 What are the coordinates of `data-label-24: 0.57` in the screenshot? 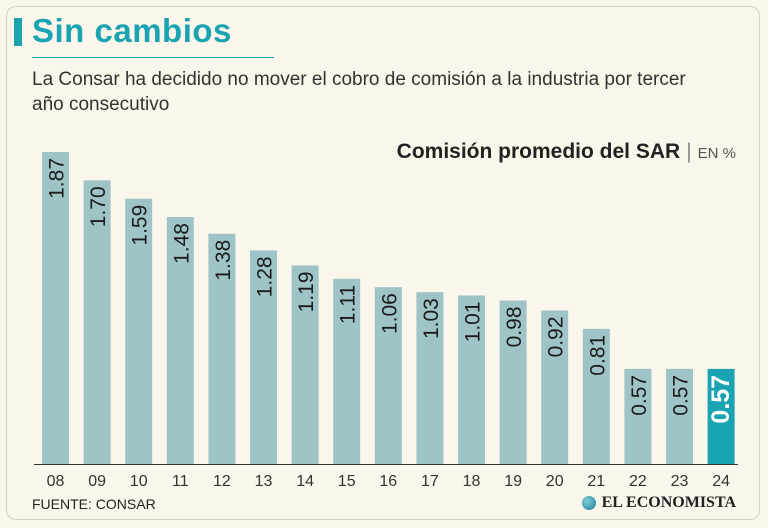 It's located at (721, 399).